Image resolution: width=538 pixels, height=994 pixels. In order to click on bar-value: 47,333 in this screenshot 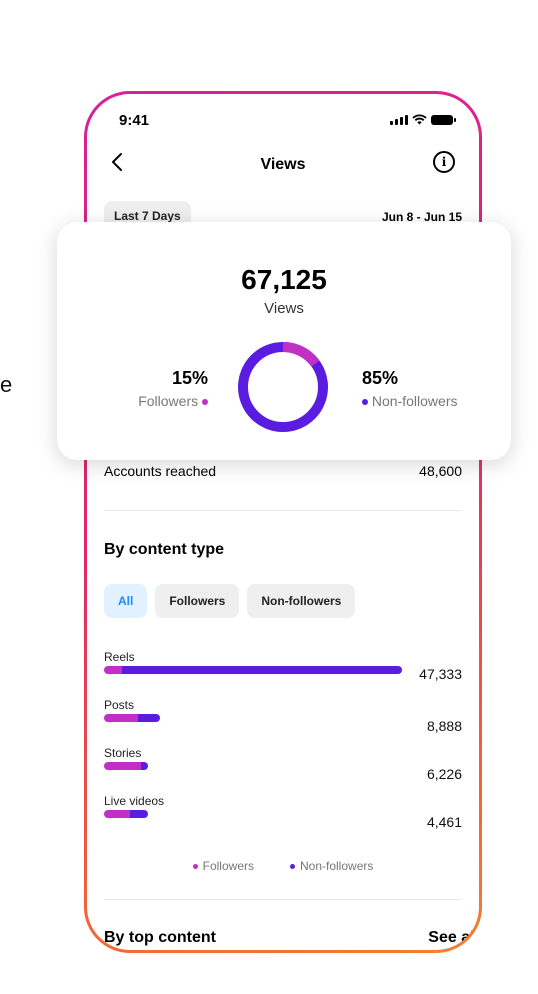, I will do `click(440, 674)`.